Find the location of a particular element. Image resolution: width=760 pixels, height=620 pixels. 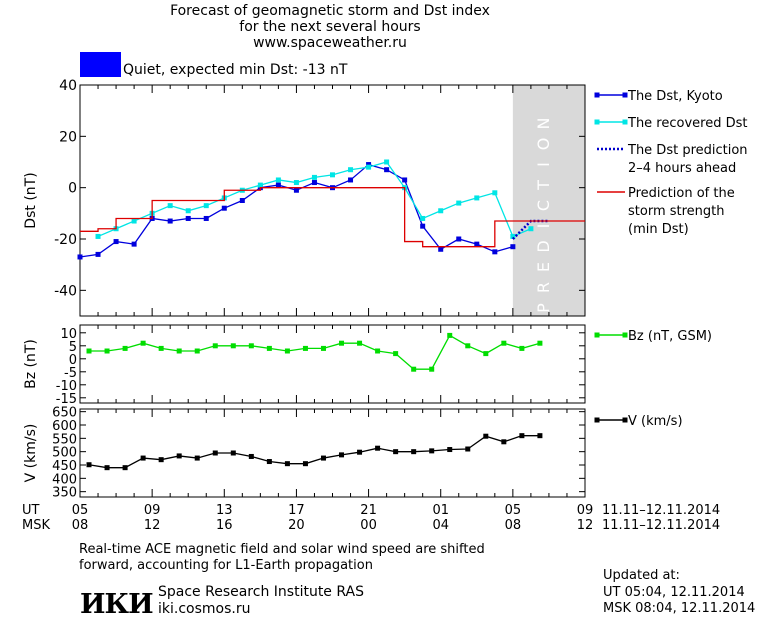

ut-tick-label: 13 is located at coordinates (224, 510).